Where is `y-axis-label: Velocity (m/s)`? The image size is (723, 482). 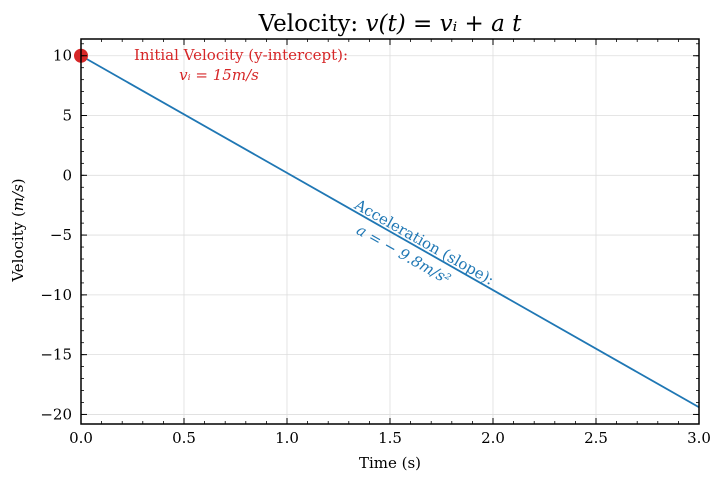
y-axis-label: Velocity (m/s) is located at coordinates (18, 230).